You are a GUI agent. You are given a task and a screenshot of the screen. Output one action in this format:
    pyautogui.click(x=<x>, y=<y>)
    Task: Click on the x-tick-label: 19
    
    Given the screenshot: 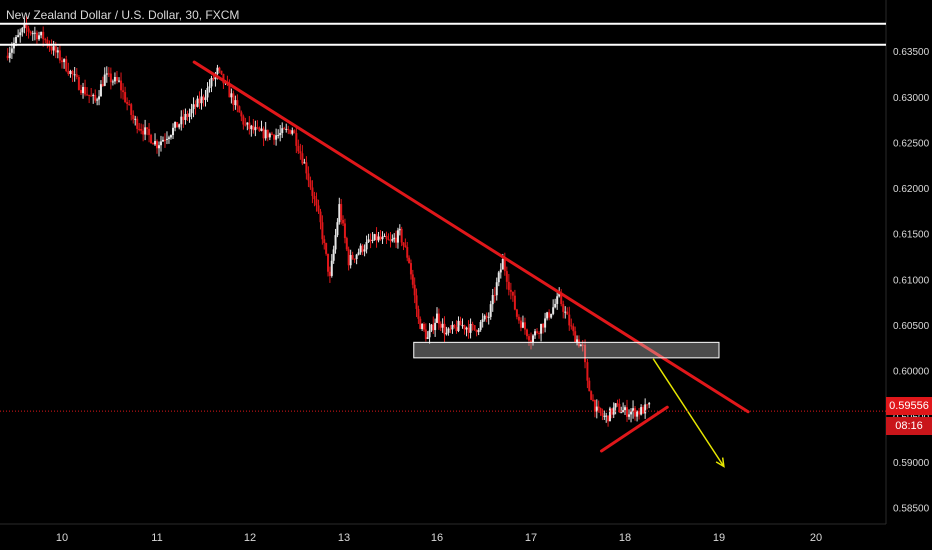 What is the action you would take?
    pyautogui.click(x=719, y=538)
    